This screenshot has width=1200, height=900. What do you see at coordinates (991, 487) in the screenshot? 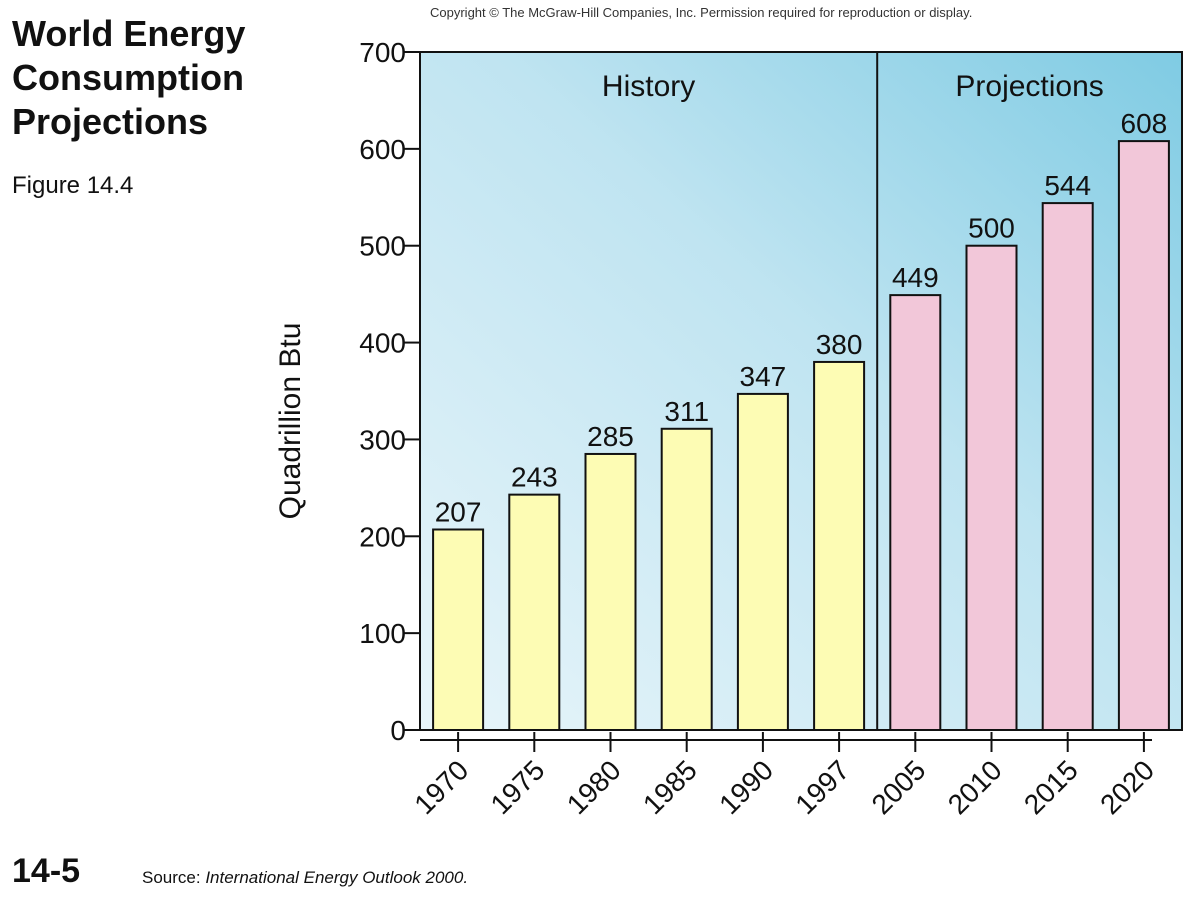
I see `bar-2010` at bounding box center [991, 487].